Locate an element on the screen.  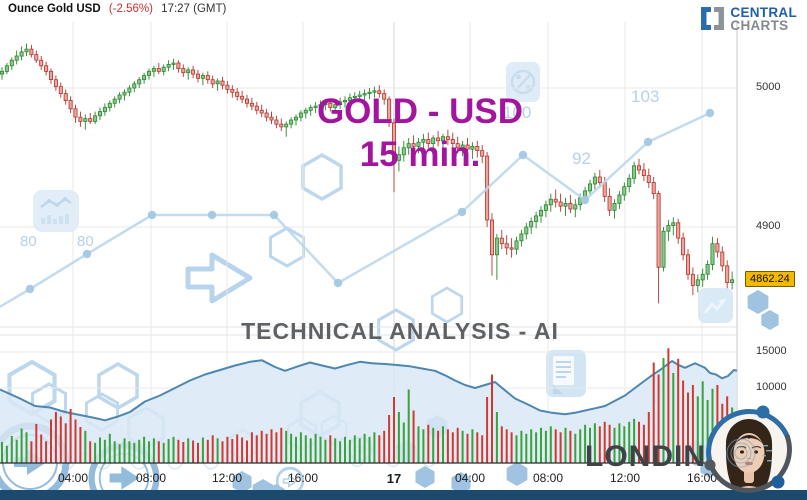
logo-text-central: CENTRAL is located at coordinates (763, 12).